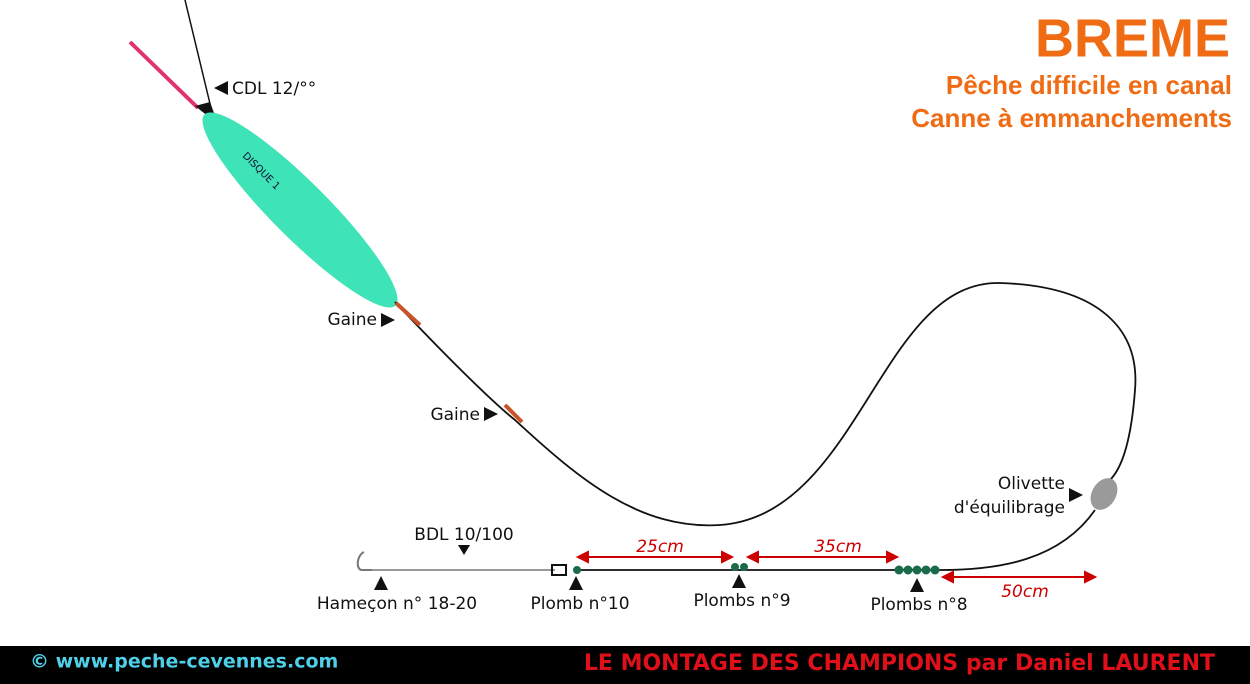 This screenshot has height=684, width=1250. What do you see at coordinates (579, 604) in the screenshot?
I see `label: Plomb n°10` at bounding box center [579, 604].